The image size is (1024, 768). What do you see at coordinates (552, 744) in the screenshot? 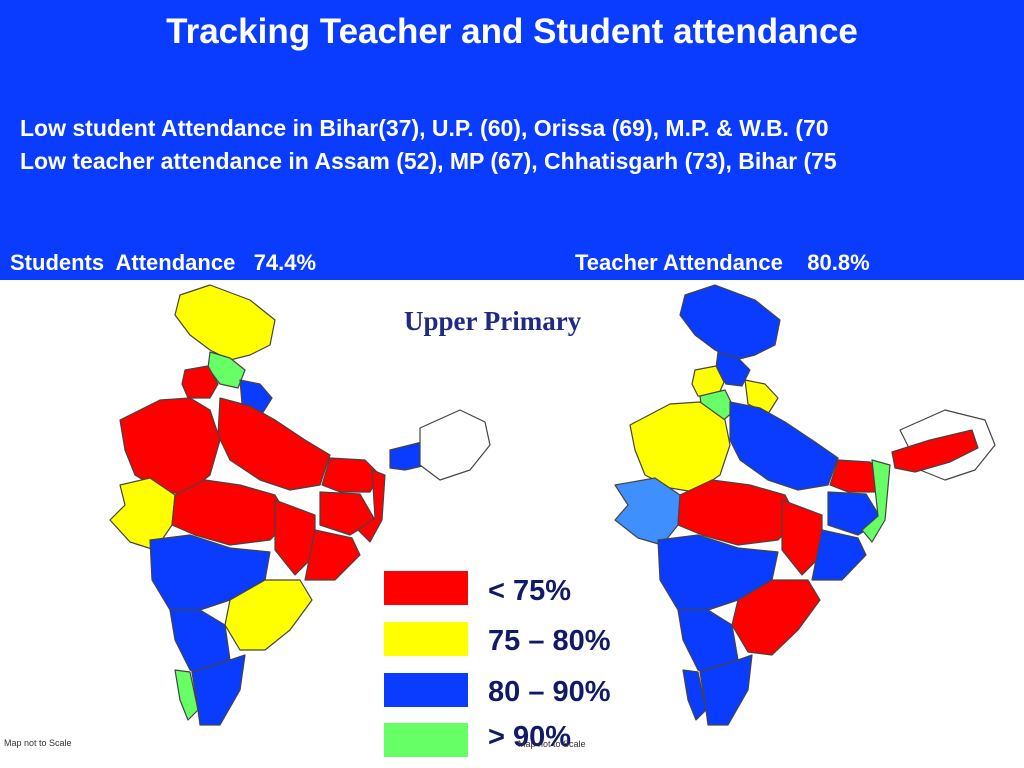
I see `scale-note-right: Map not to Scale` at bounding box center [552, 744].